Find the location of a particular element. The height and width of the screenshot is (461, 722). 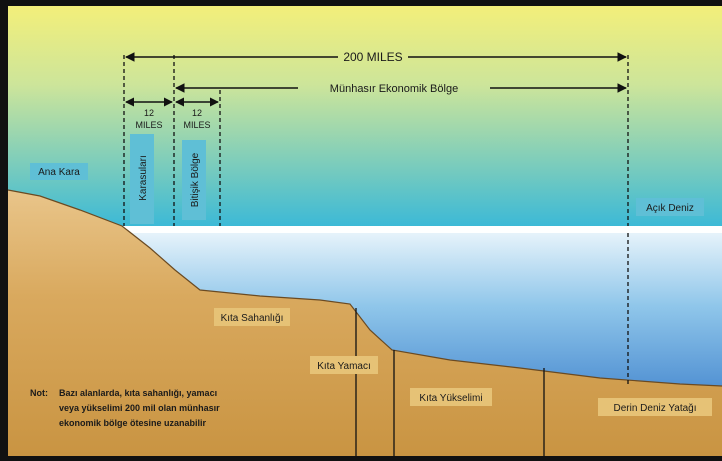

deep-seabed-label: Derin Deniz Yatağı is located at coordinates (654, 408).